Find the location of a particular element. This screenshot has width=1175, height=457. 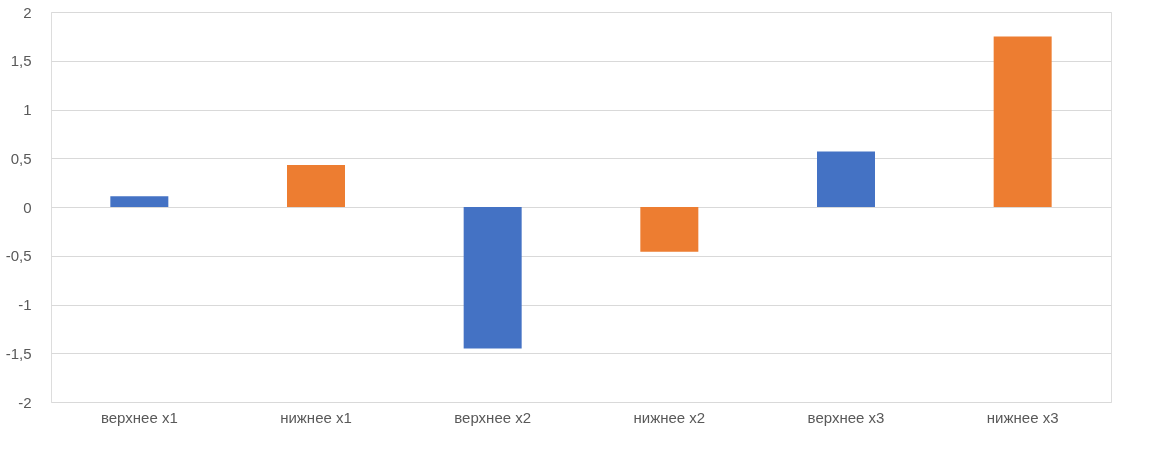

y-tick-label: -1 is located at coordinates (25, 304).